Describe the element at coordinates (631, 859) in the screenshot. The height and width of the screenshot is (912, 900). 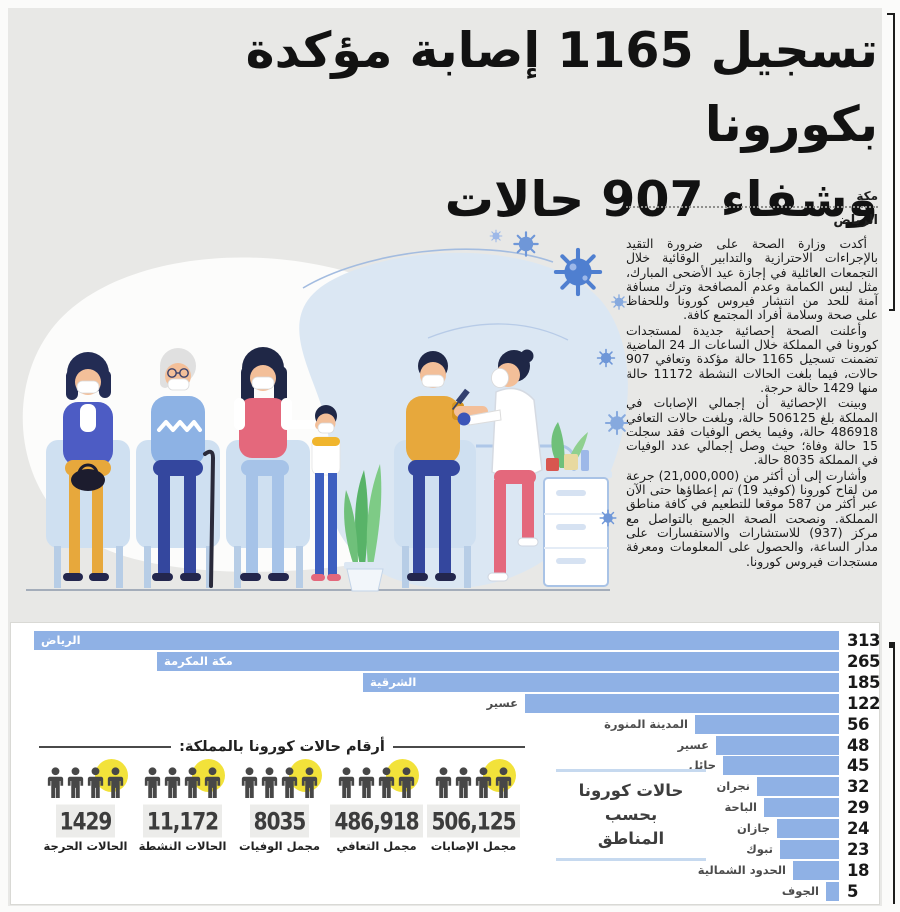
I see `title-rule-bottom` at that location.